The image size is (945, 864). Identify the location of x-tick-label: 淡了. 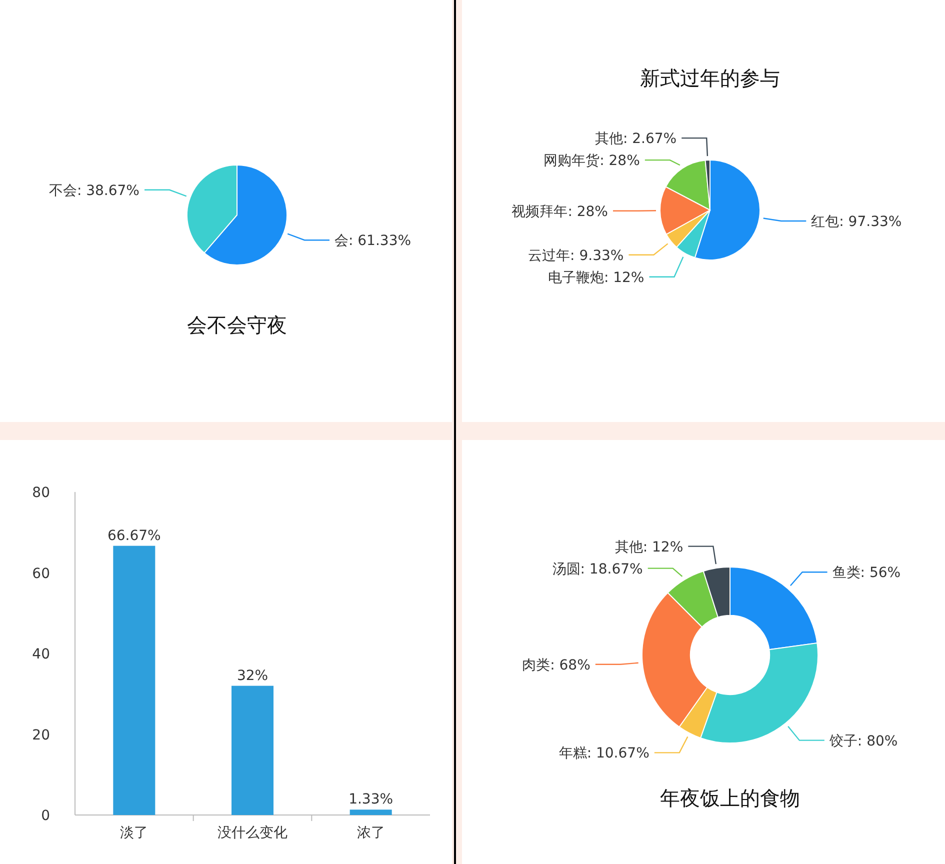
(134, 833).